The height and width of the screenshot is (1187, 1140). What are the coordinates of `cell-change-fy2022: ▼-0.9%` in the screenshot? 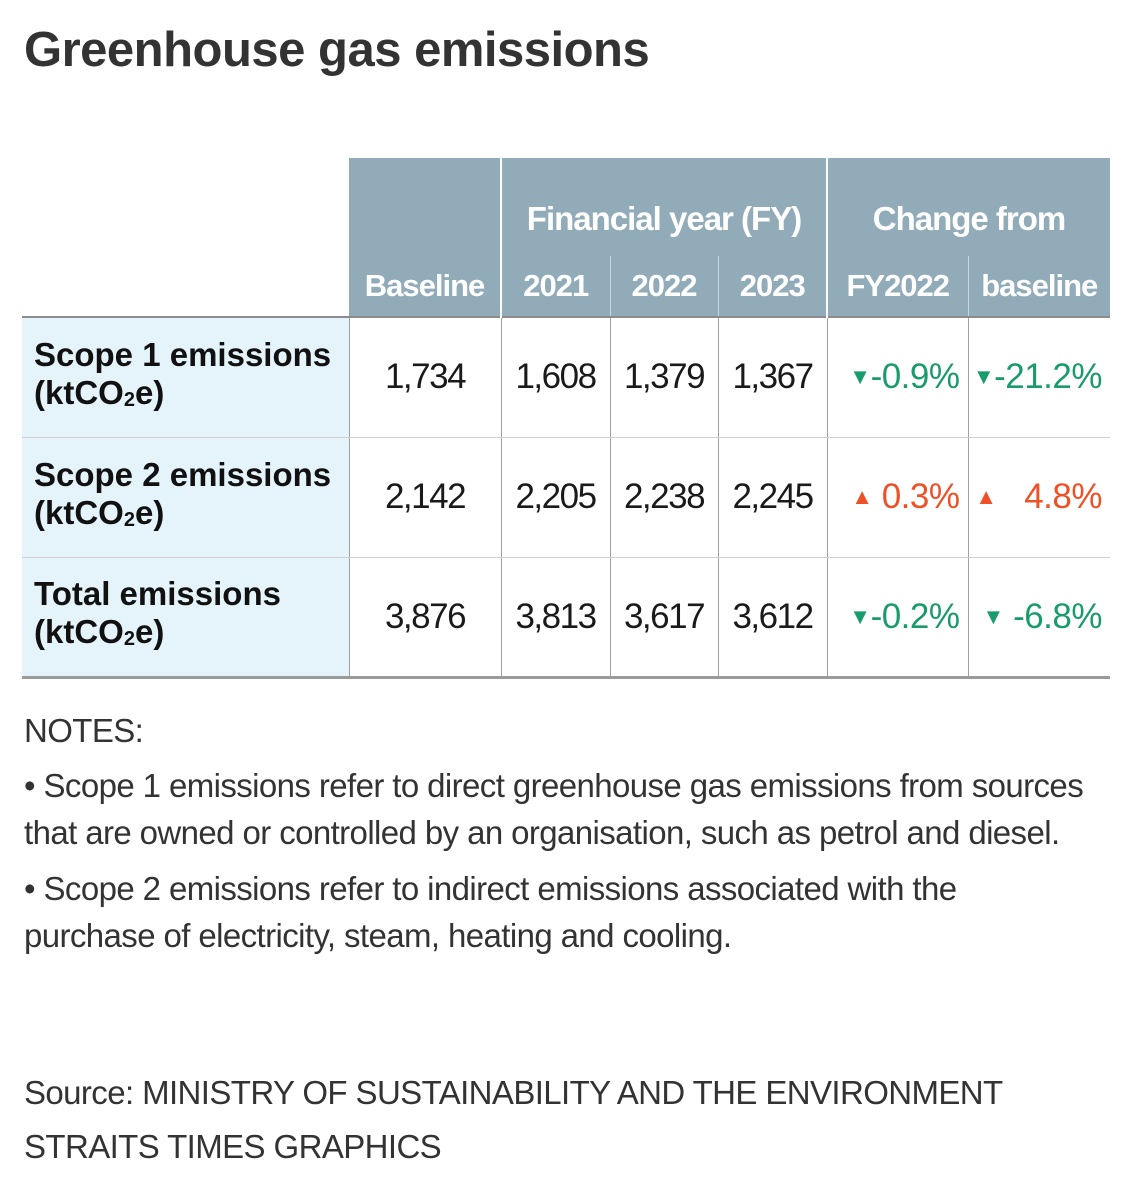 It's located at (897, 377).